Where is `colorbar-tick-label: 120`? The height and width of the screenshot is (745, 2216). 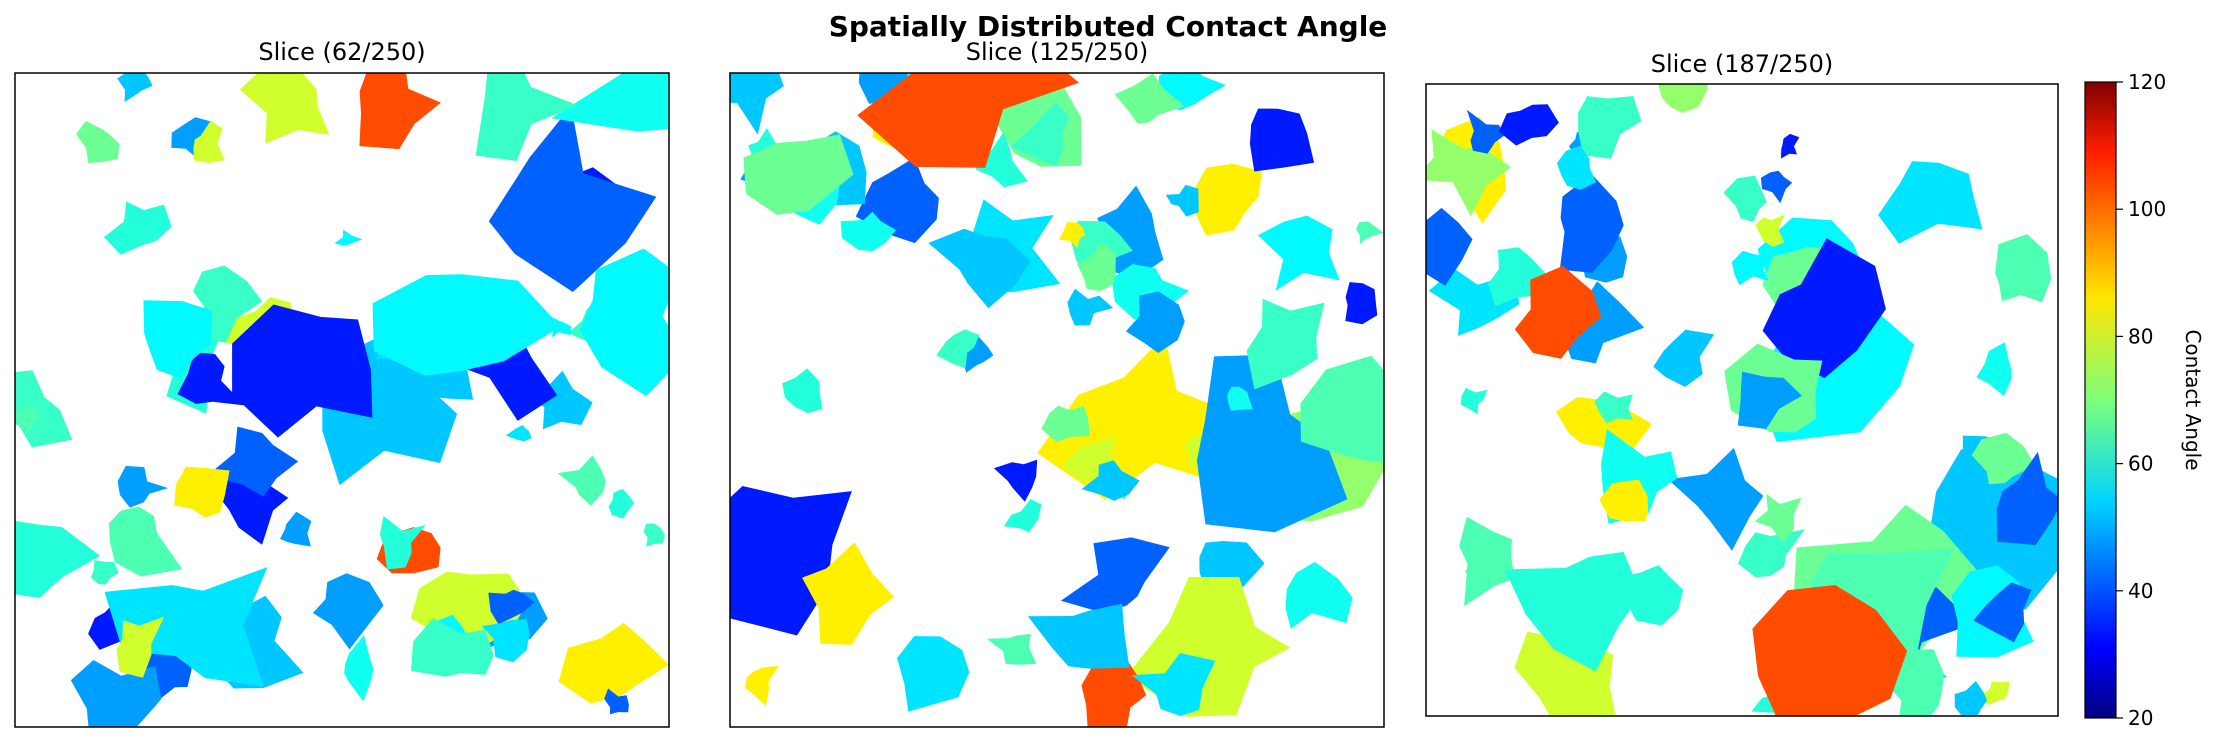
colorbar-tick-label: 120 is located at coordinates (2147, 82).